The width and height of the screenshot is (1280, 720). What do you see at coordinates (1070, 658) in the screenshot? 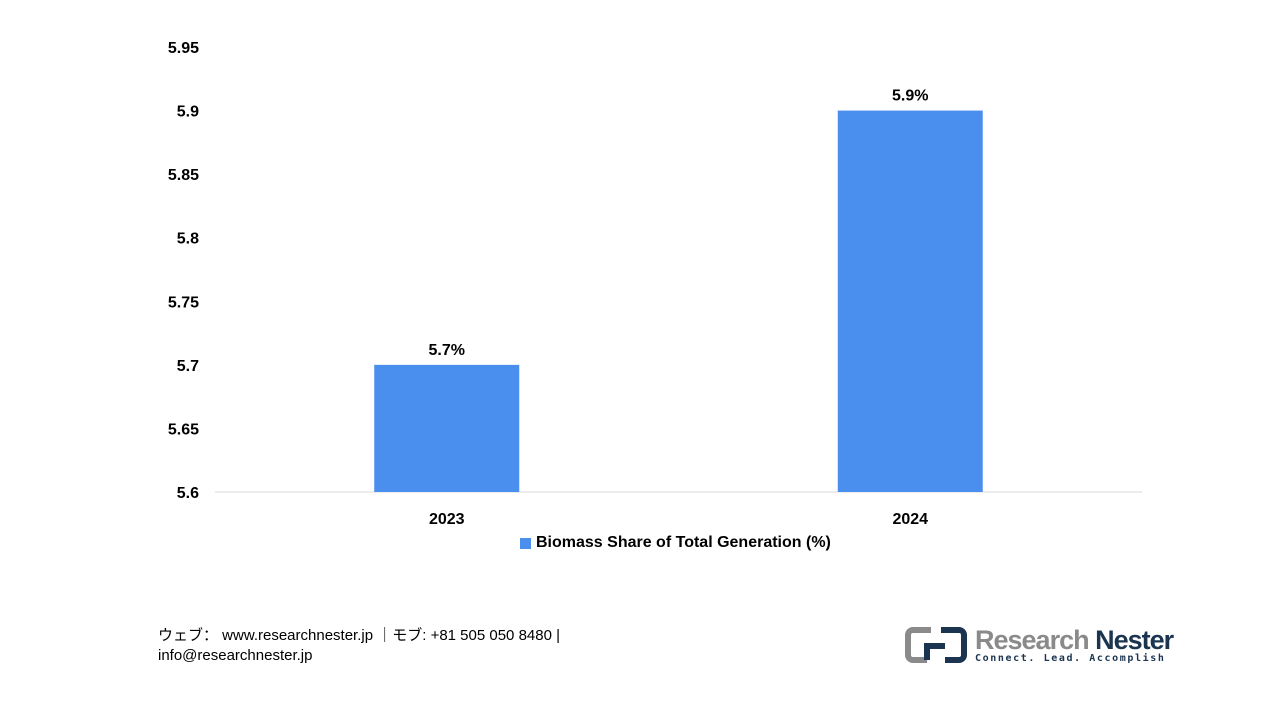
I see `logo-tagline: Connect. Lead. Accomplish` at bounding box center [1070, 658].